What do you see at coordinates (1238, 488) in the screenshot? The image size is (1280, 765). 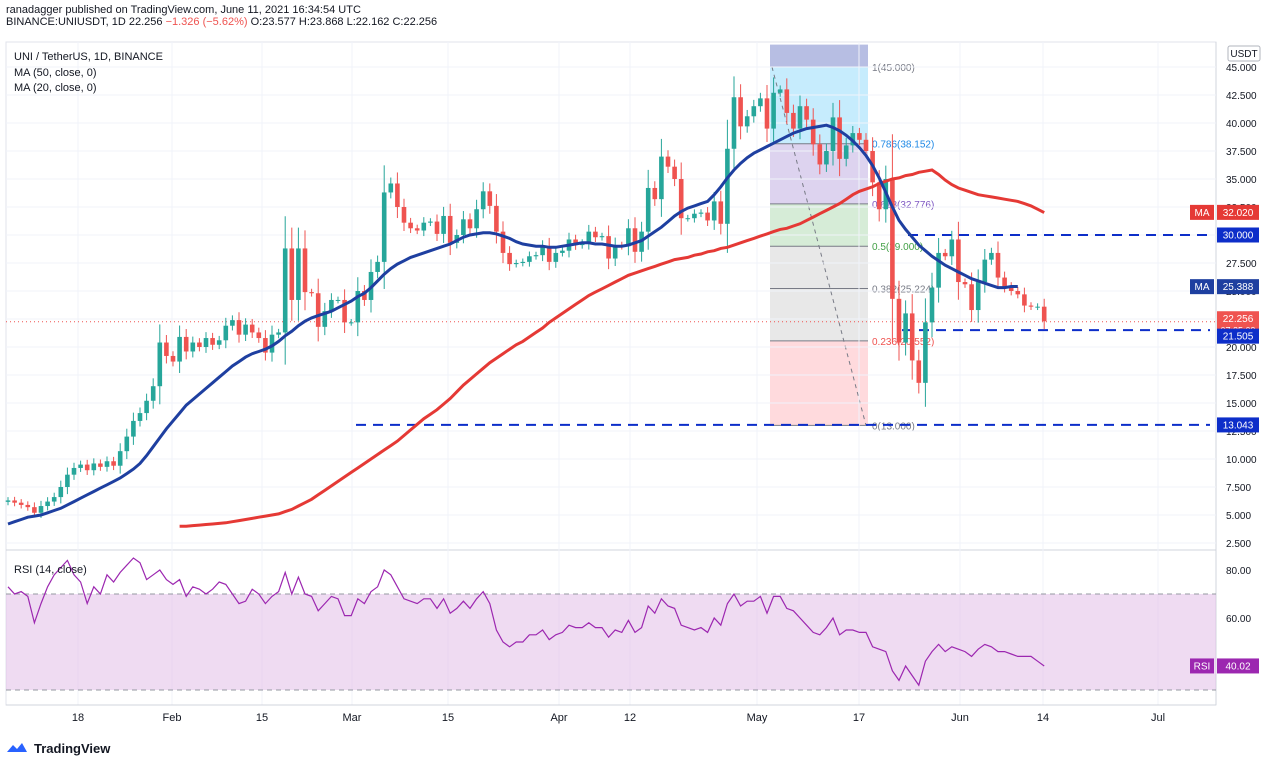 I see `price-tick-label: 7.500` at bounding box center [1238, 488].